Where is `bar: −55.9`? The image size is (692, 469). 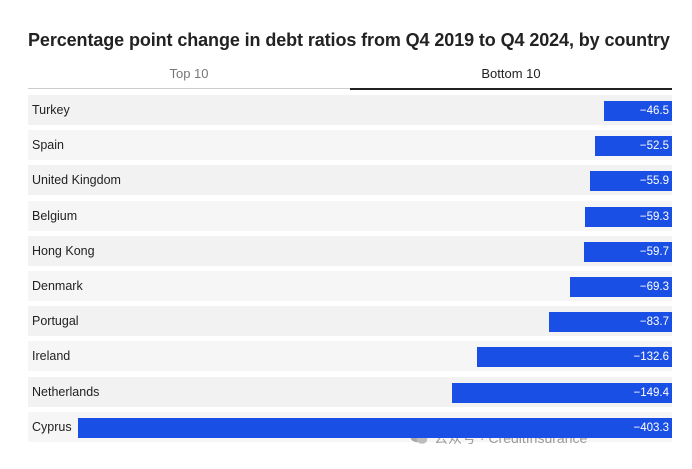
bar: −55.9 is located at coordinates (630, 181).